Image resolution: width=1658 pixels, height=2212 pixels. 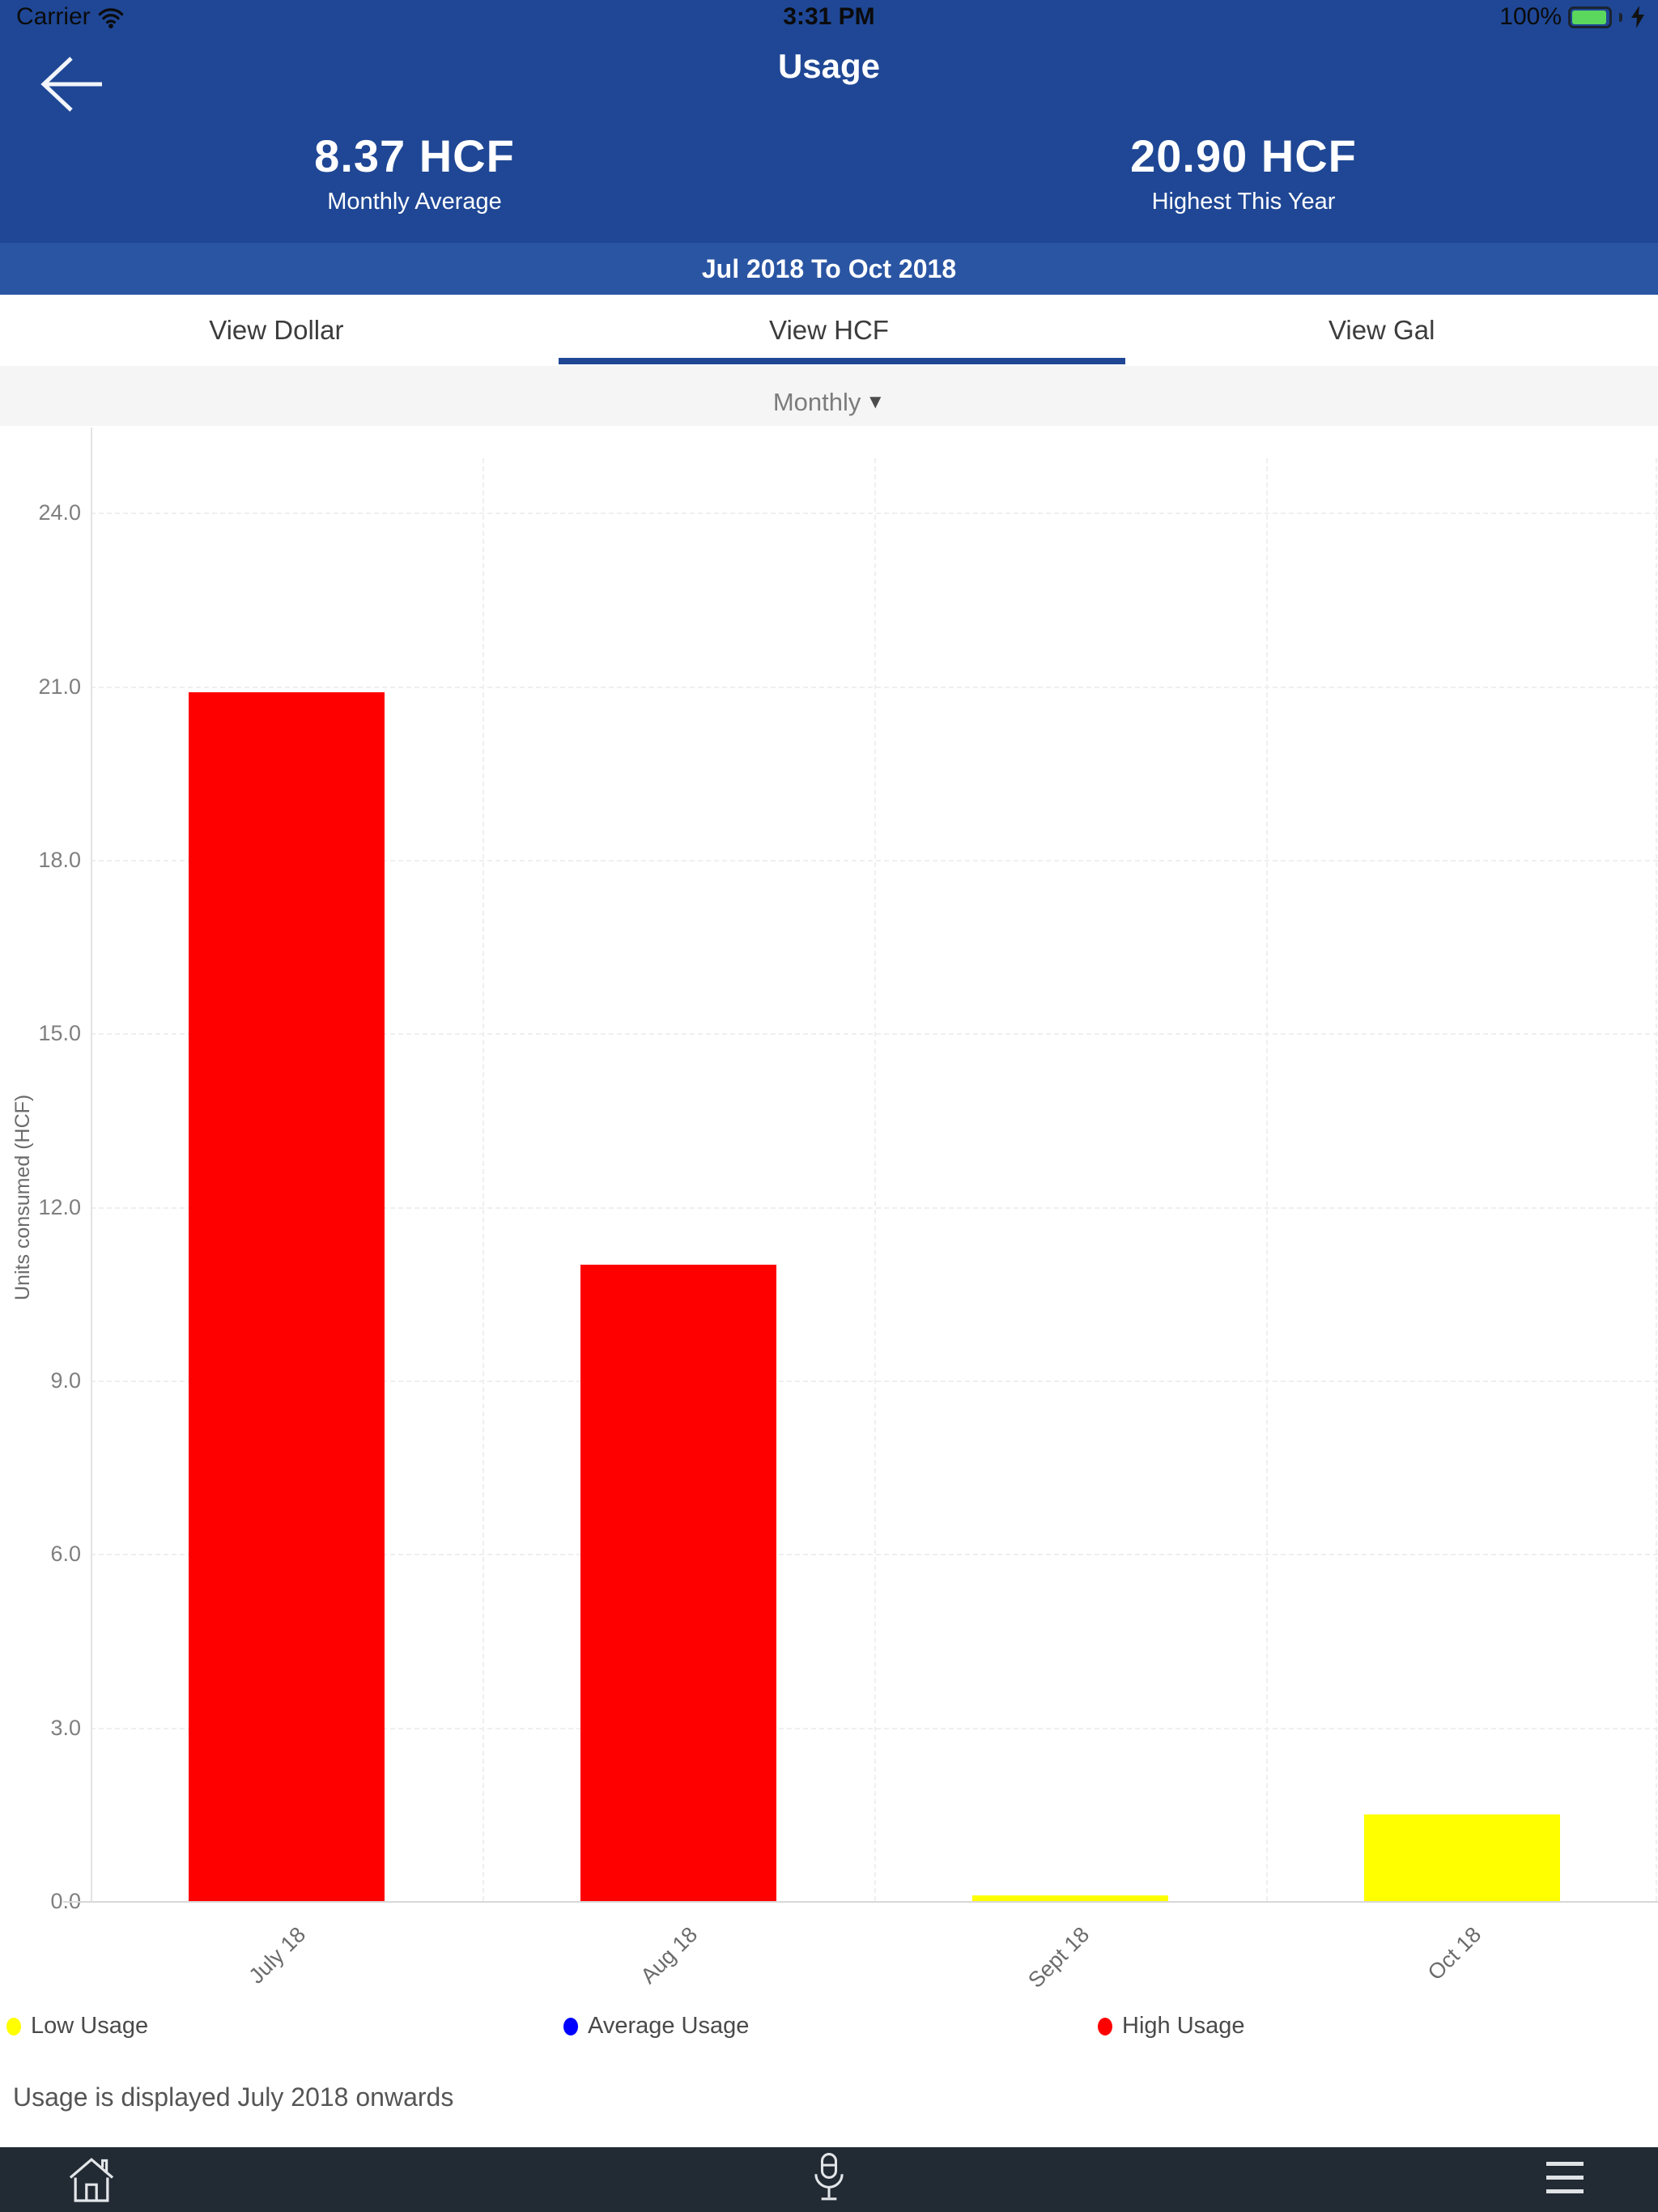 What do you see at coordinates (1530, 16) in the screenshot?
I see `battery-percent: 100%` at bounding box center [1530, 16].